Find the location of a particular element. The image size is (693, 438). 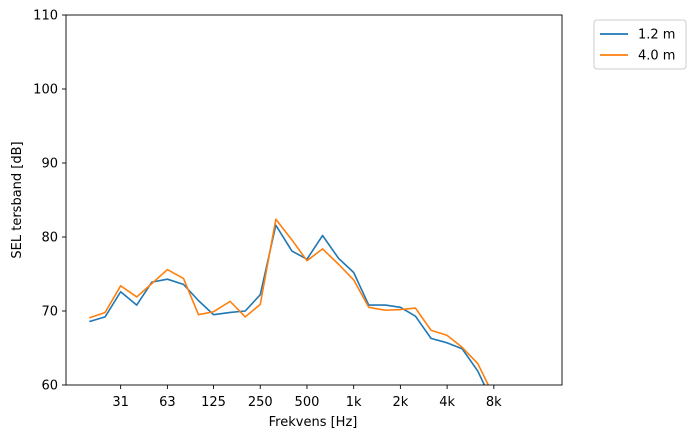

x-tick-label: 8k is located at coordinates (494, 402).